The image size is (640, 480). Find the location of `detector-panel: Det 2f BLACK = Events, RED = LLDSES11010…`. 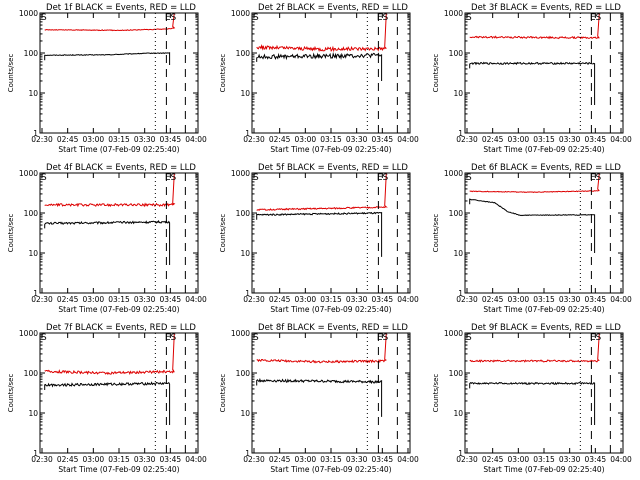

detector-panel: Det 2f BLACK = Events, RED = LLDSES11010… is located at coordinates (319, 78).